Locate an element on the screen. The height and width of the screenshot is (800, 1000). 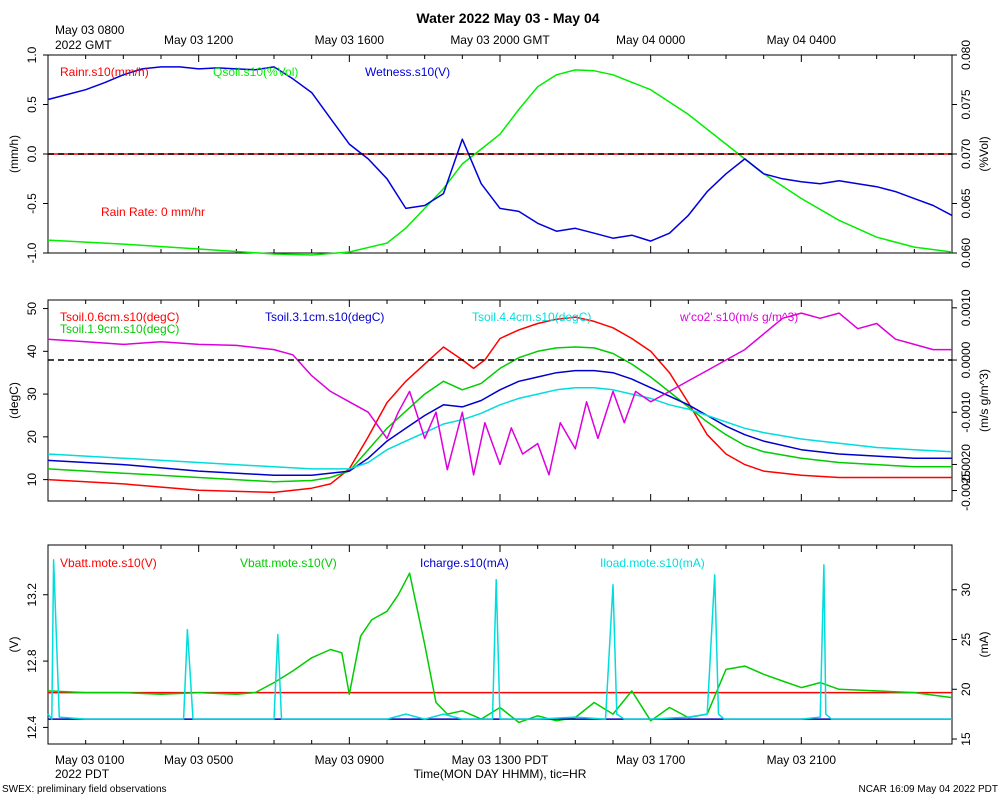
legend-entry-rainr-s10-mm-h: Rainr.s10(mm/h) is located at coordinates (104, 72).